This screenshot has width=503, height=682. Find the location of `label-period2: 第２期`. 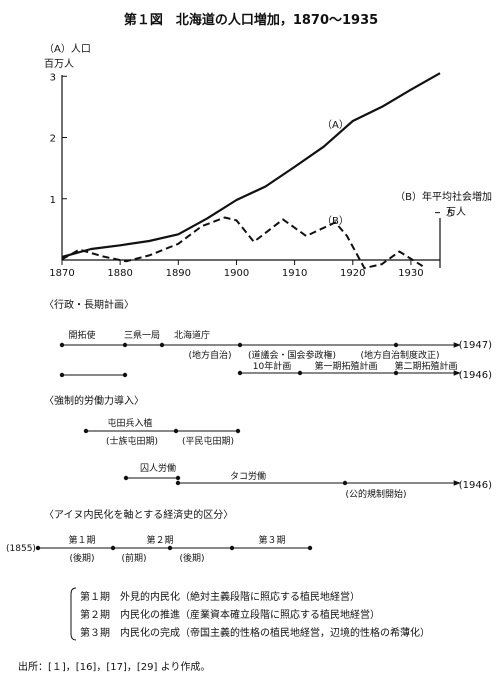

label-period2: 第２期 is located at coordinates (159, 540).